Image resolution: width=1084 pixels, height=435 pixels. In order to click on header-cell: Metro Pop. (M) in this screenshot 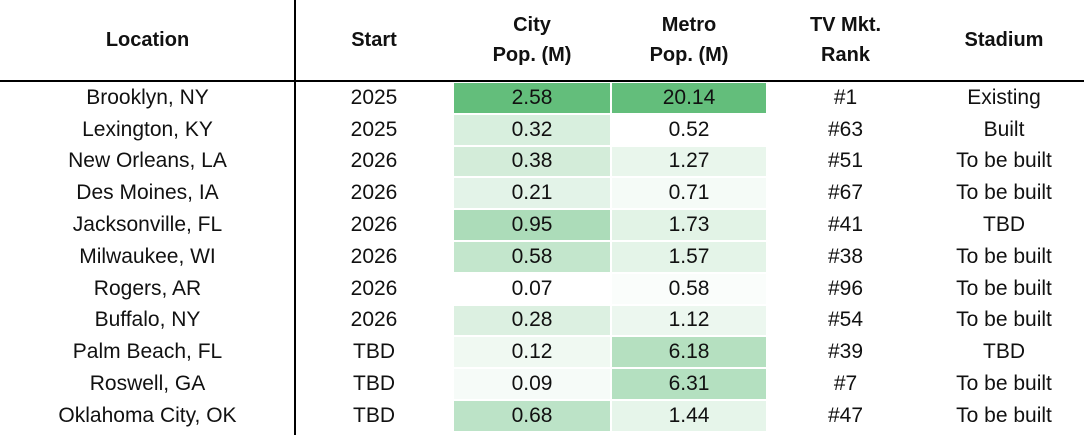, I will do `click(689, 40)`.